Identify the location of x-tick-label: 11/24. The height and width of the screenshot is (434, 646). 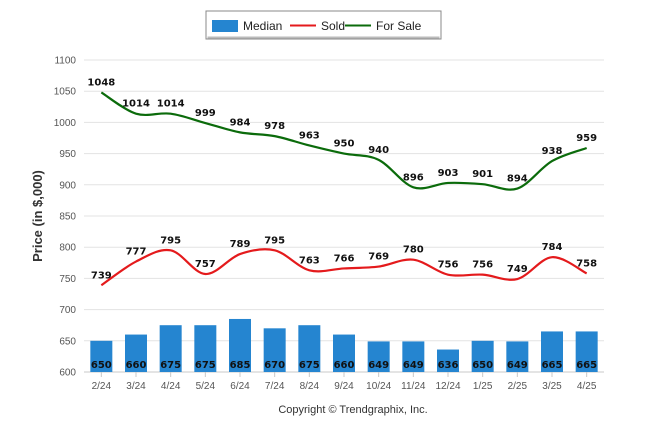
(413, 386).